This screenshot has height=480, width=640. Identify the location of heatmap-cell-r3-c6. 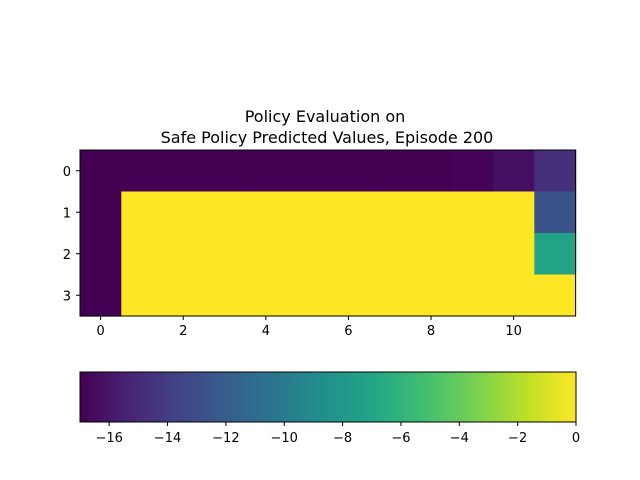
(348, 295).